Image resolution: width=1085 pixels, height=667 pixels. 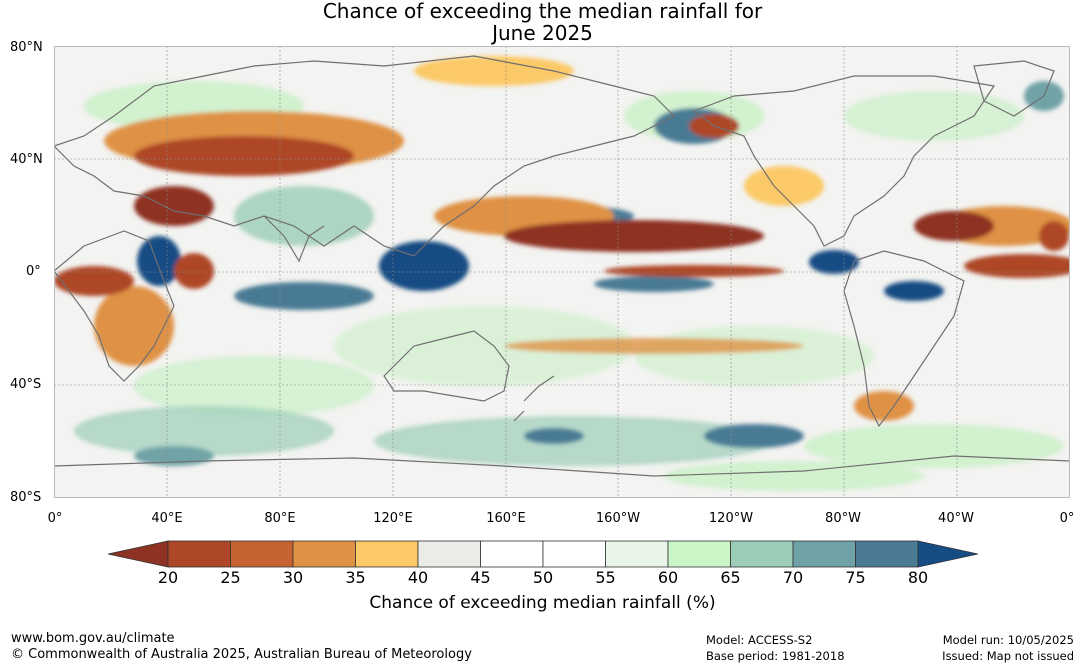 What do you see at coordinates (668, 577) in the screenshot?
I see `colorbar-tick-label: 60` at bounding box center [668, 577].